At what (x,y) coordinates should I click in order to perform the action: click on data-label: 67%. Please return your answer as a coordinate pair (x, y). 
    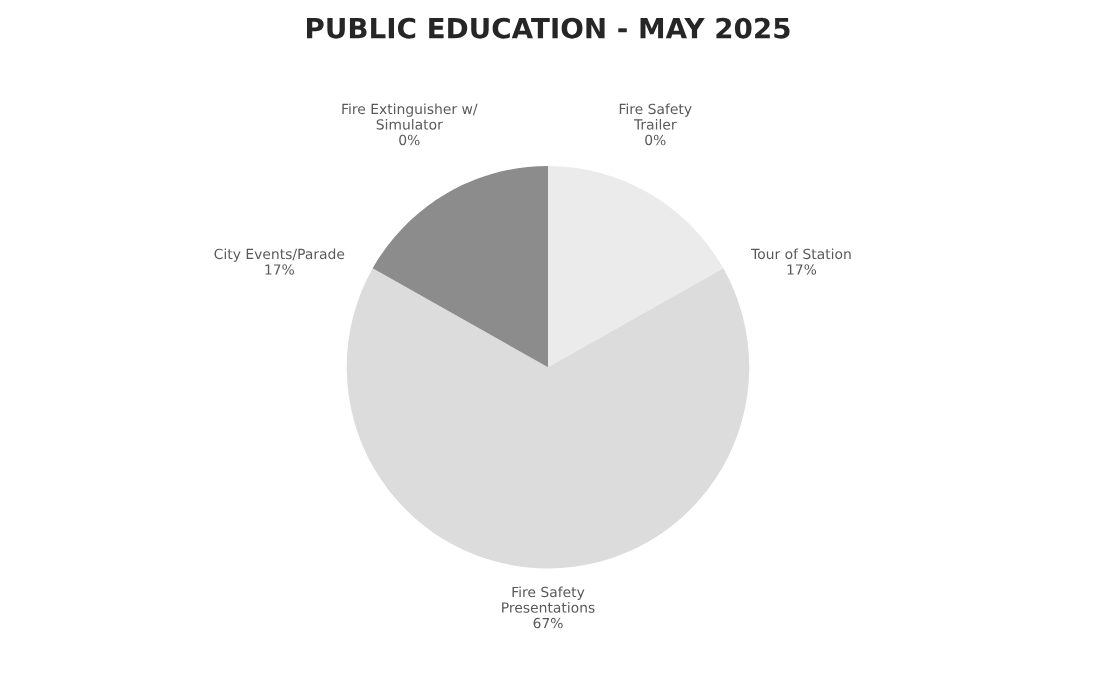
    Looking at the image, I should click on (548, 623).